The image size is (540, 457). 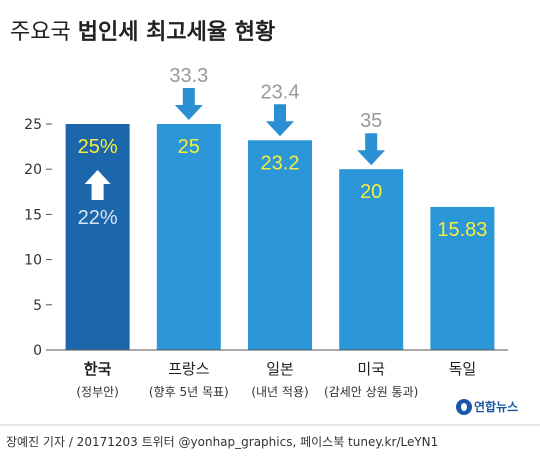 I want to click on title-bold: 법인세 최고세율 현황, so click(x=176, y=32).